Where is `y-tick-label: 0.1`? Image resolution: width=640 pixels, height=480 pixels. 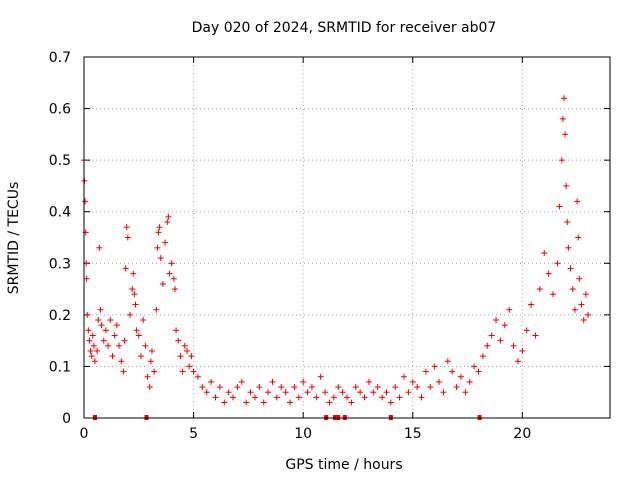
y-tick-label: 0.1 is located at coordinates (60, 367).